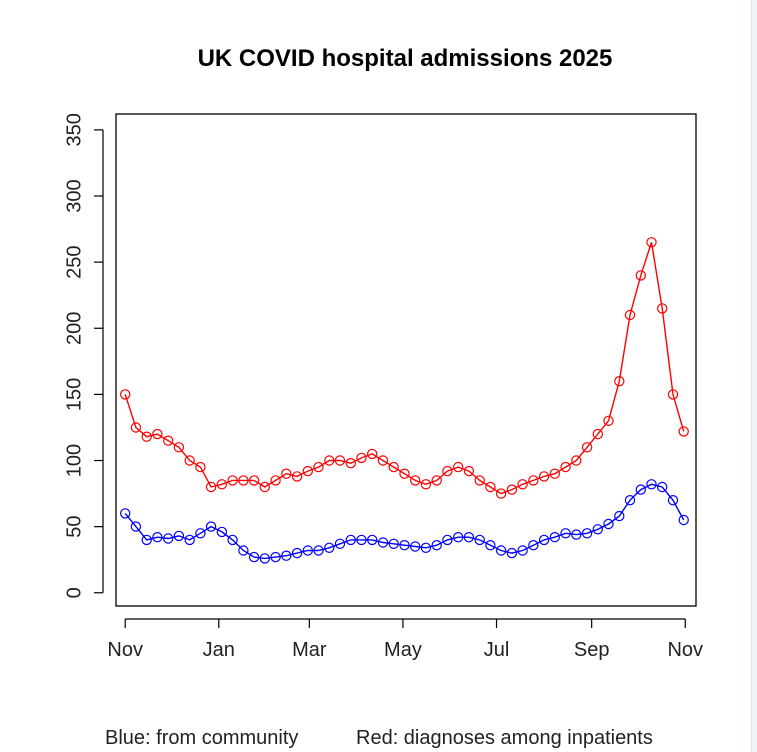 This screenshot has width=757, height=752. I want to click on legend-inpatients: Red: diagnoses among inpatients, so click(504, 738).